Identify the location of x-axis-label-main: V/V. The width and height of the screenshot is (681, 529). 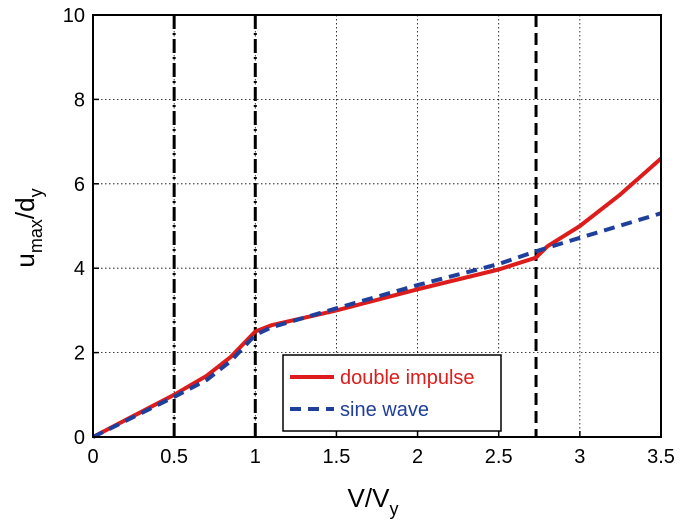
(369, 498).